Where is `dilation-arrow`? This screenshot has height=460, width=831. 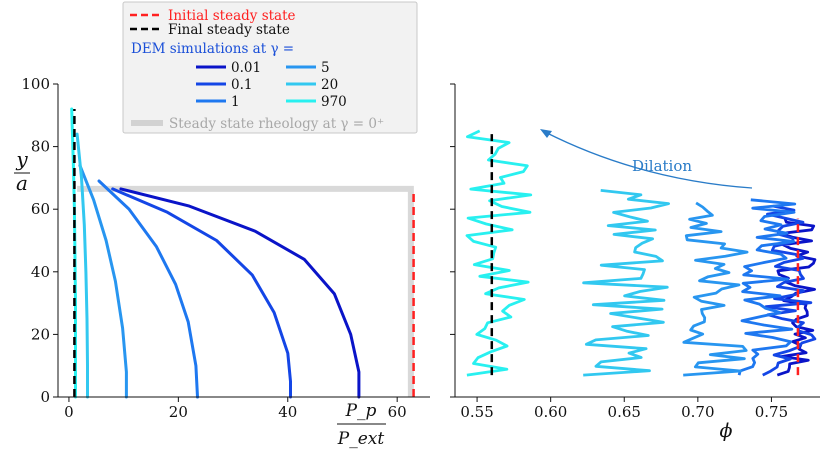 dilation-arrow is located at coordinates (648, 160).